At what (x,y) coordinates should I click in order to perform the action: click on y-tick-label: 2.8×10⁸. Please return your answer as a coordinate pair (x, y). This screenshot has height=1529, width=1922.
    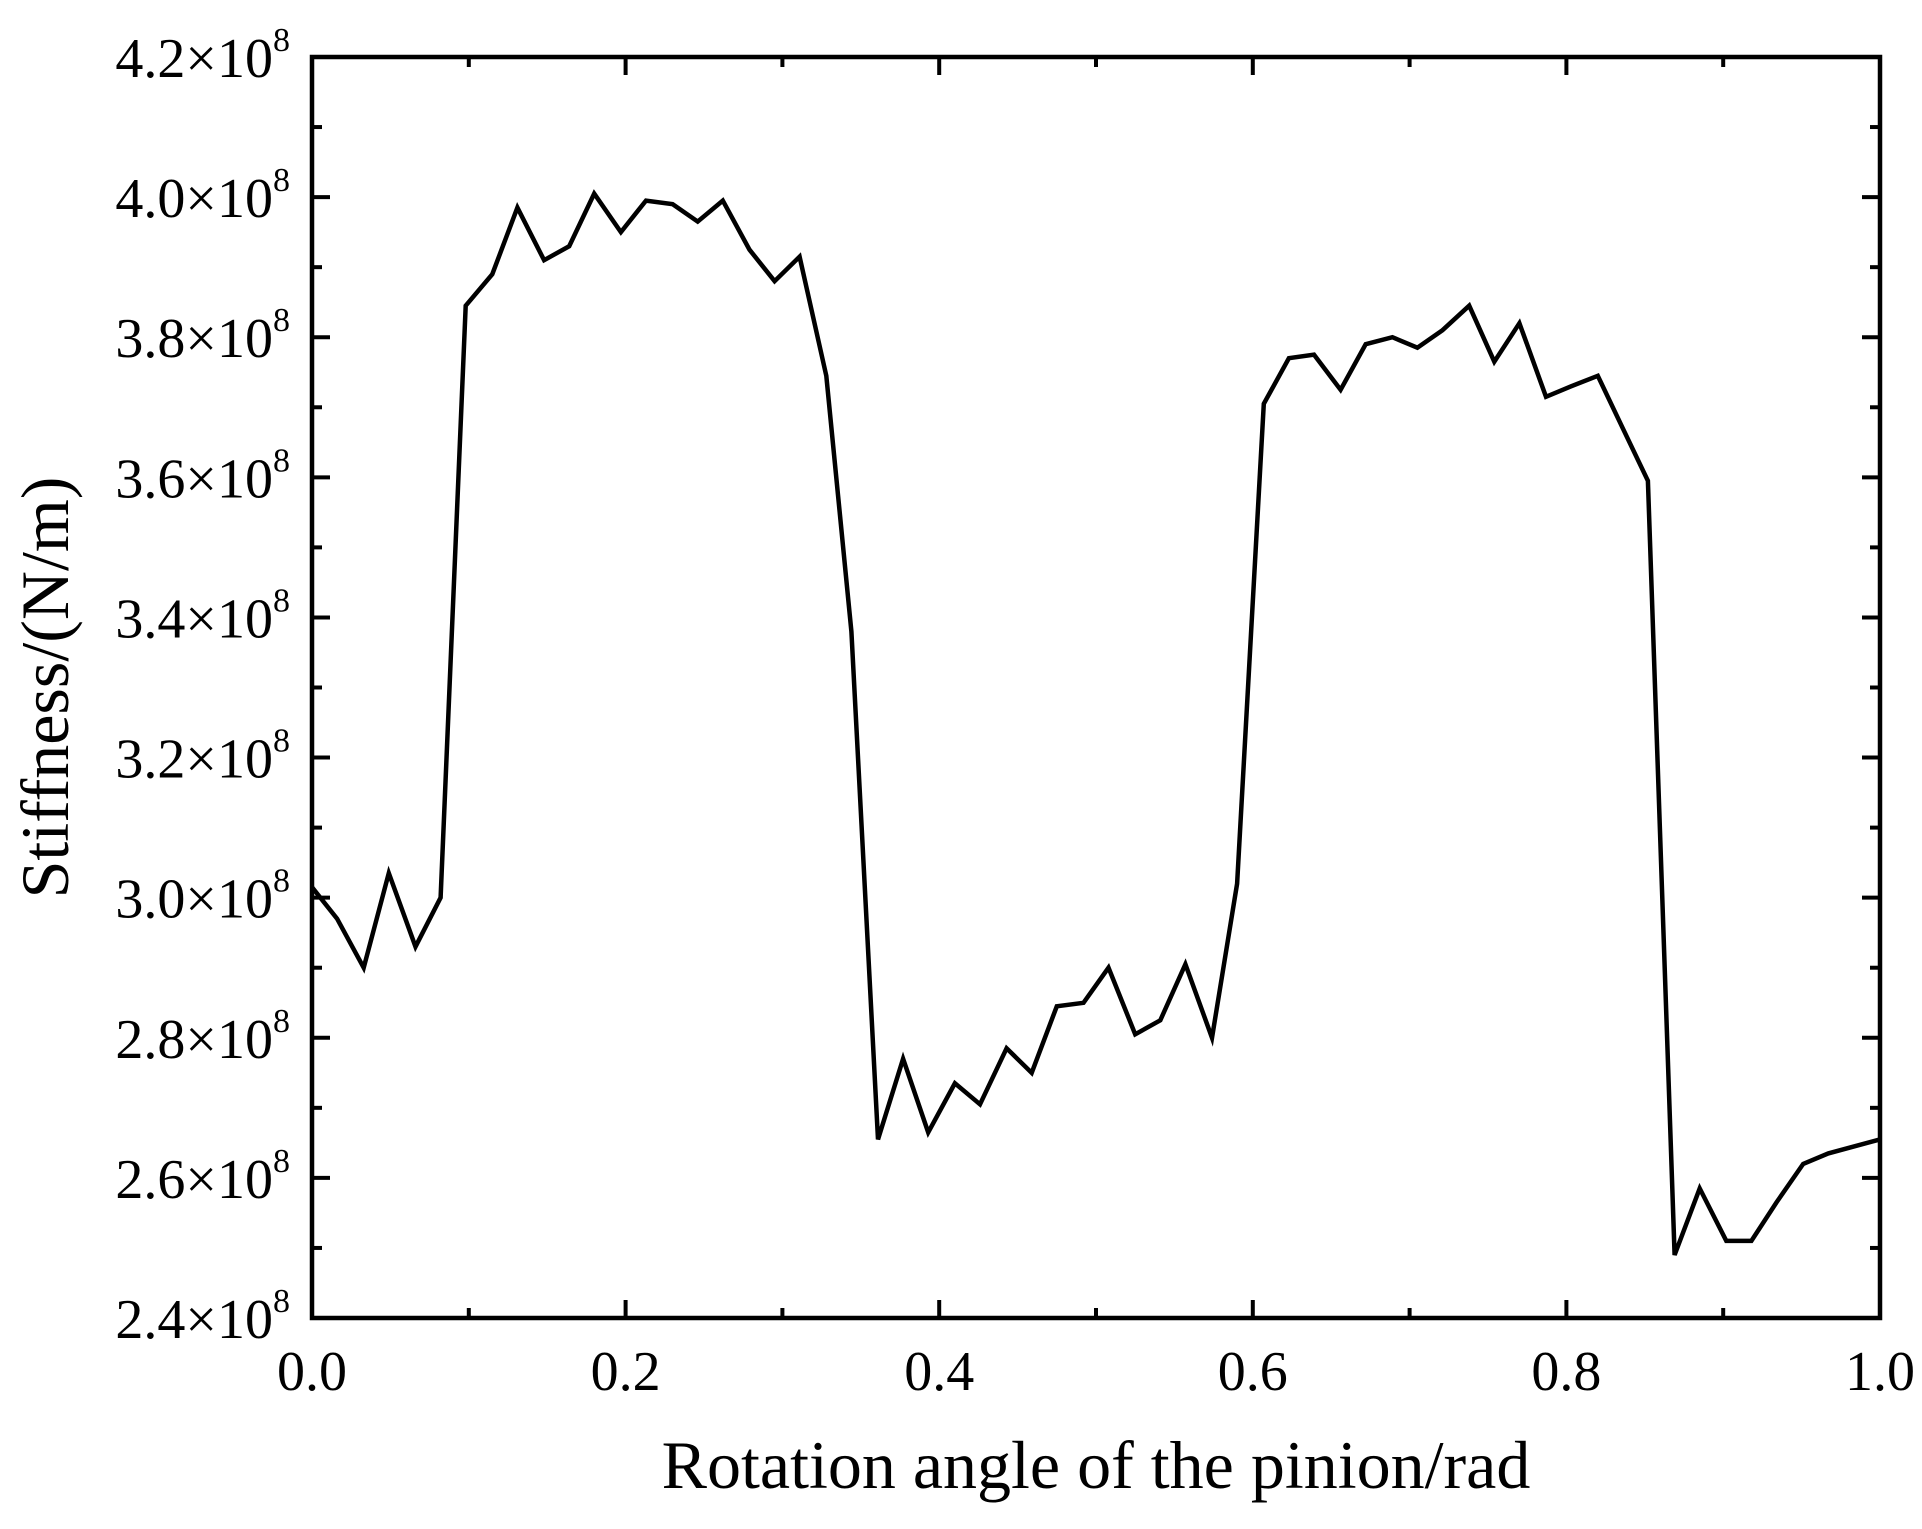
    Looking at the image, I should click on (202, 1037).